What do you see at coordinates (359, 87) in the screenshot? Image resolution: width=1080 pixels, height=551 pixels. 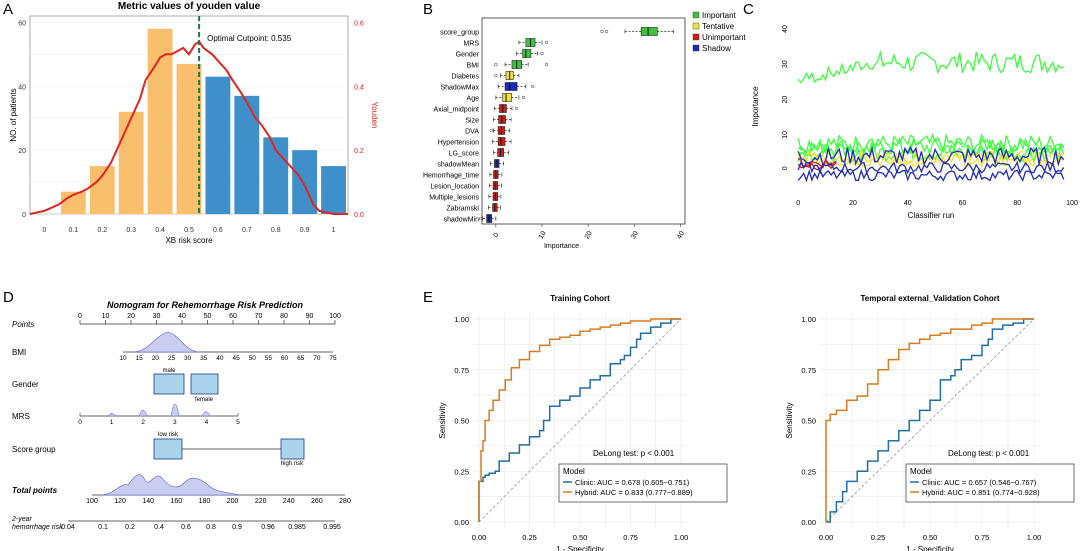 I see `y2-tick-label: 0.4` at bounding box center [359, 87].